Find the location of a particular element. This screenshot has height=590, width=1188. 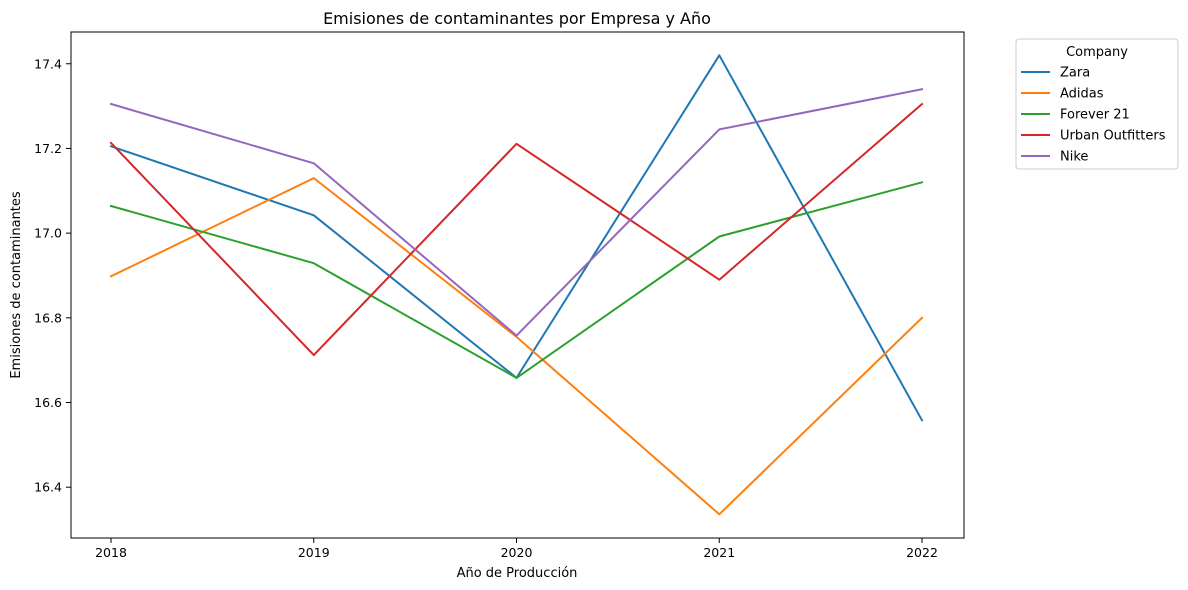

legend-label: Forever 21 is located at coordinates (1095, 115).